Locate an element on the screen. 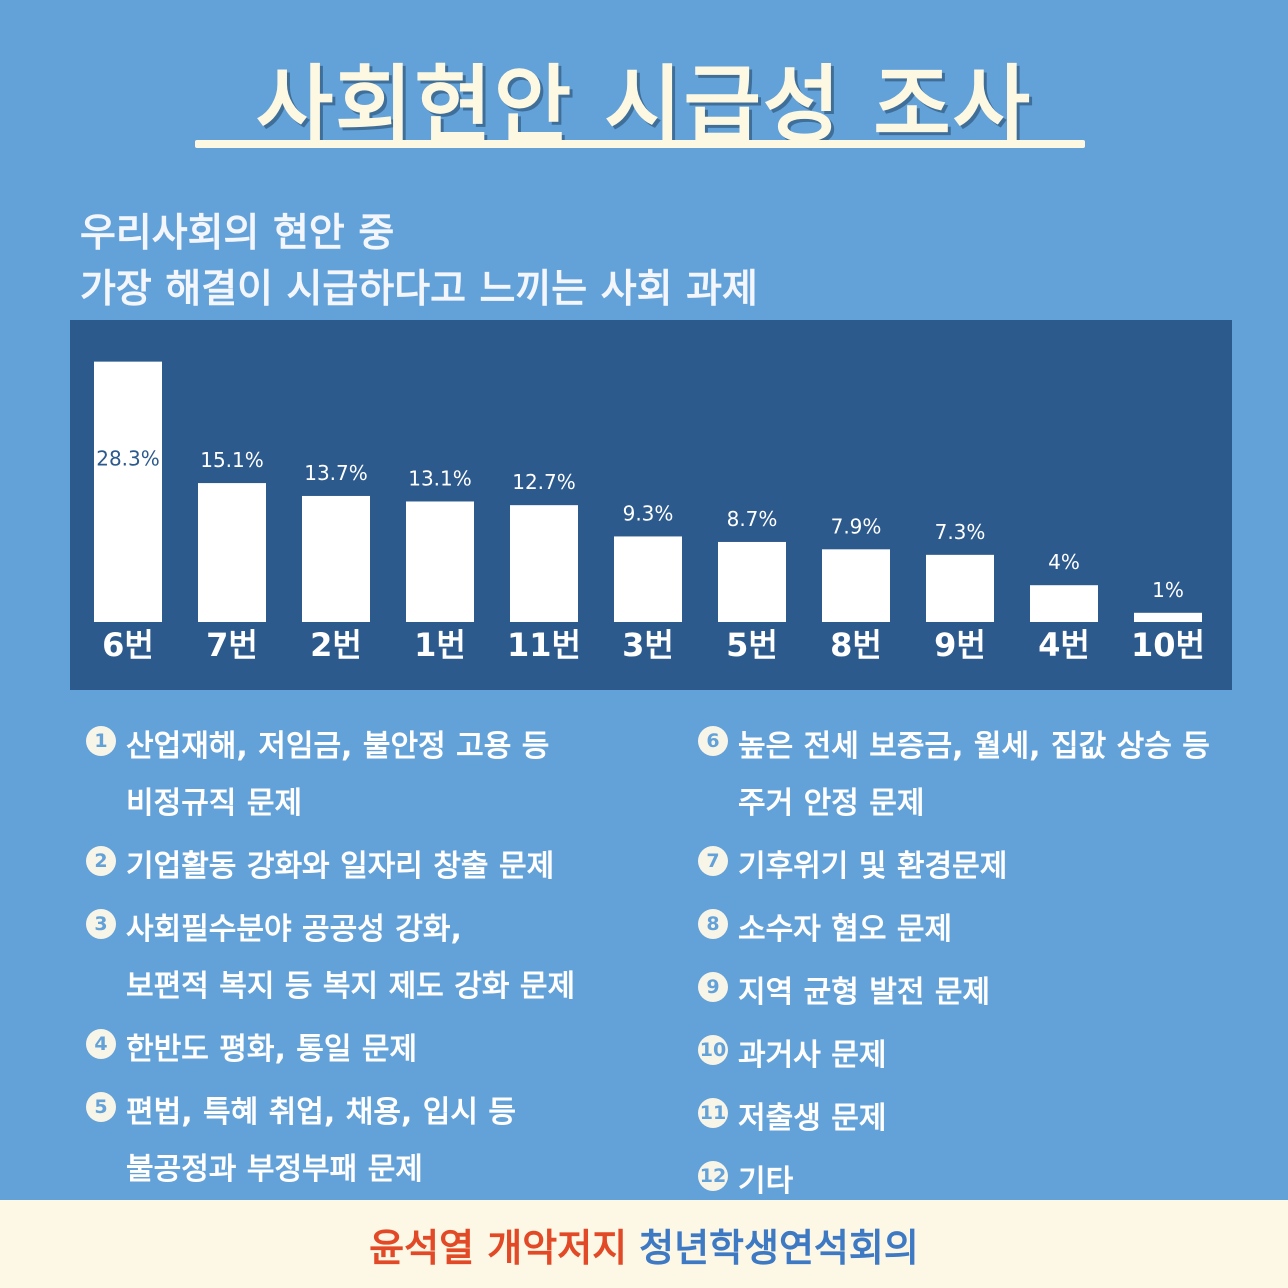  bar-value-label: 9.3% is located at coordinates (648, 513).